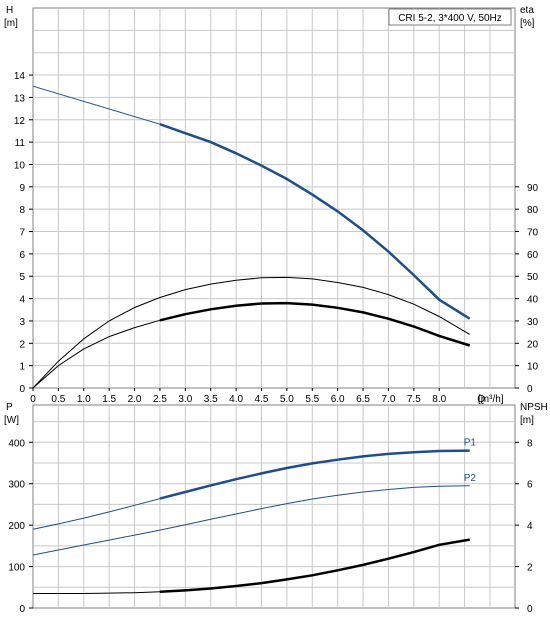  I want to click on y-right-tick-label: 6, so click(530, 485).